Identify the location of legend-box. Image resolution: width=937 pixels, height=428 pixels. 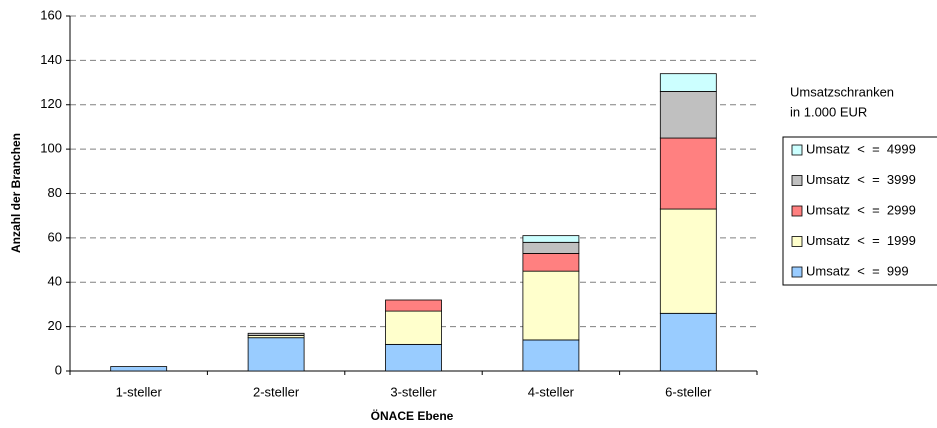
(859, 211).